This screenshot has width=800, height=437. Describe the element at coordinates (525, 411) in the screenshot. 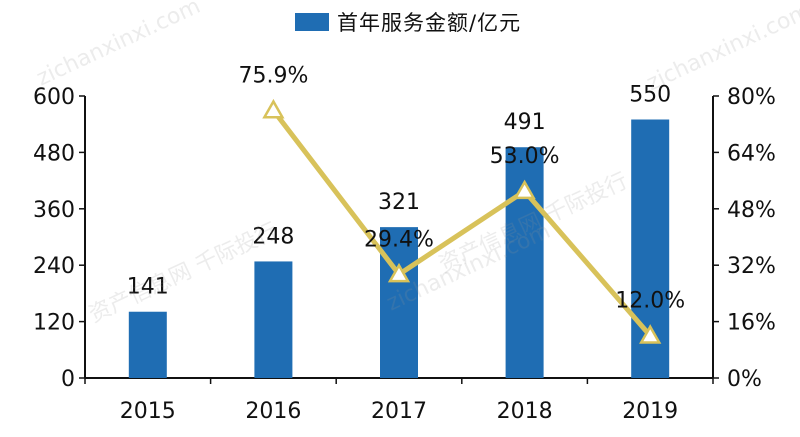

I see `x-tick-label: 2018` at that location.